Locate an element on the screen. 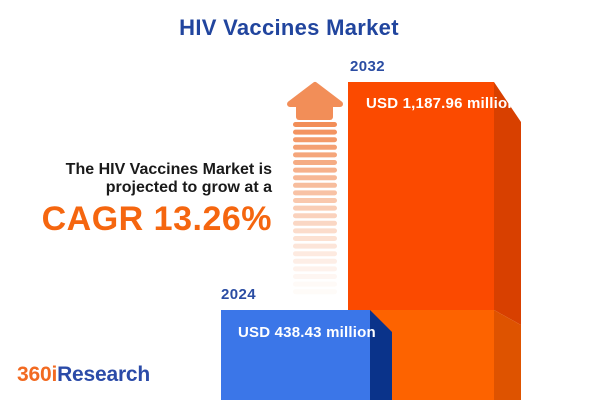 This screenshot has height=400, width=600. annotation-line-1: The HIV Vaccines Market is is located at coordinates (168, 169).